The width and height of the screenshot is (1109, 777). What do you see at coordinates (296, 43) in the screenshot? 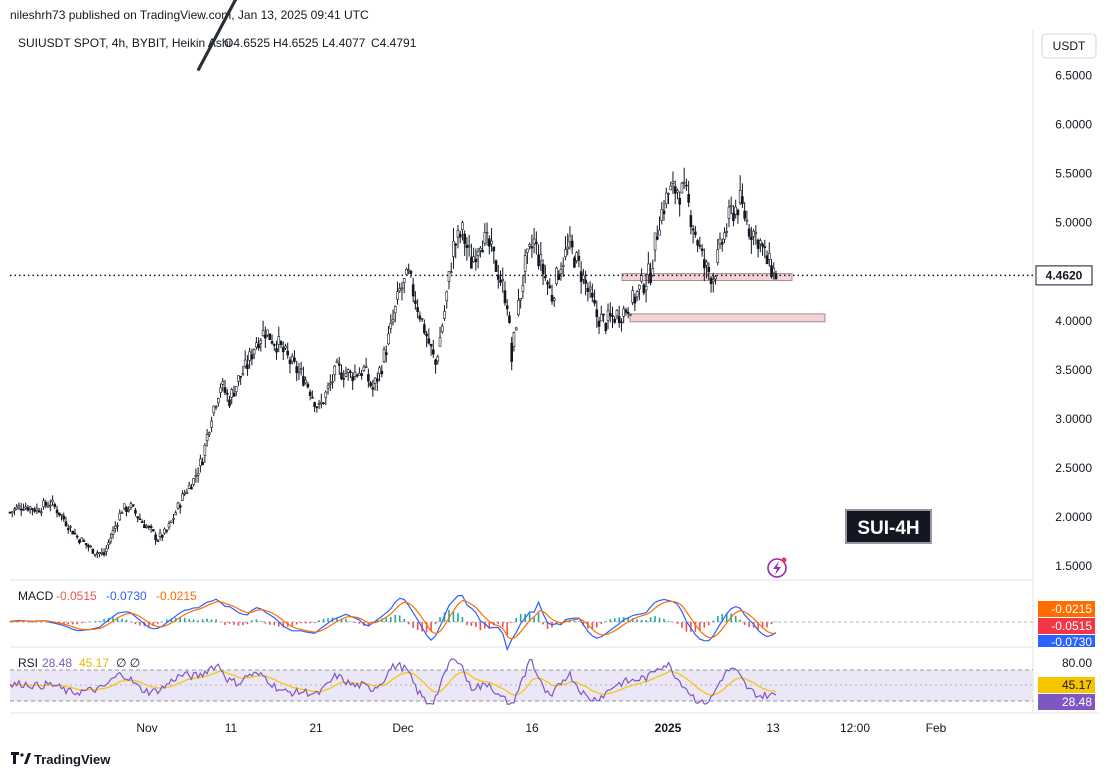
I see `ohlc-high: H4.6525` at bounding box center [296, 43].